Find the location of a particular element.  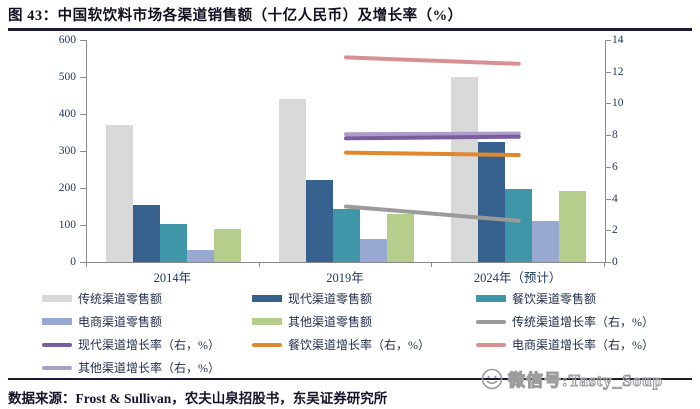

watermark-text: 微信号:Tasty_Soup is located at coordinates (585, 380).